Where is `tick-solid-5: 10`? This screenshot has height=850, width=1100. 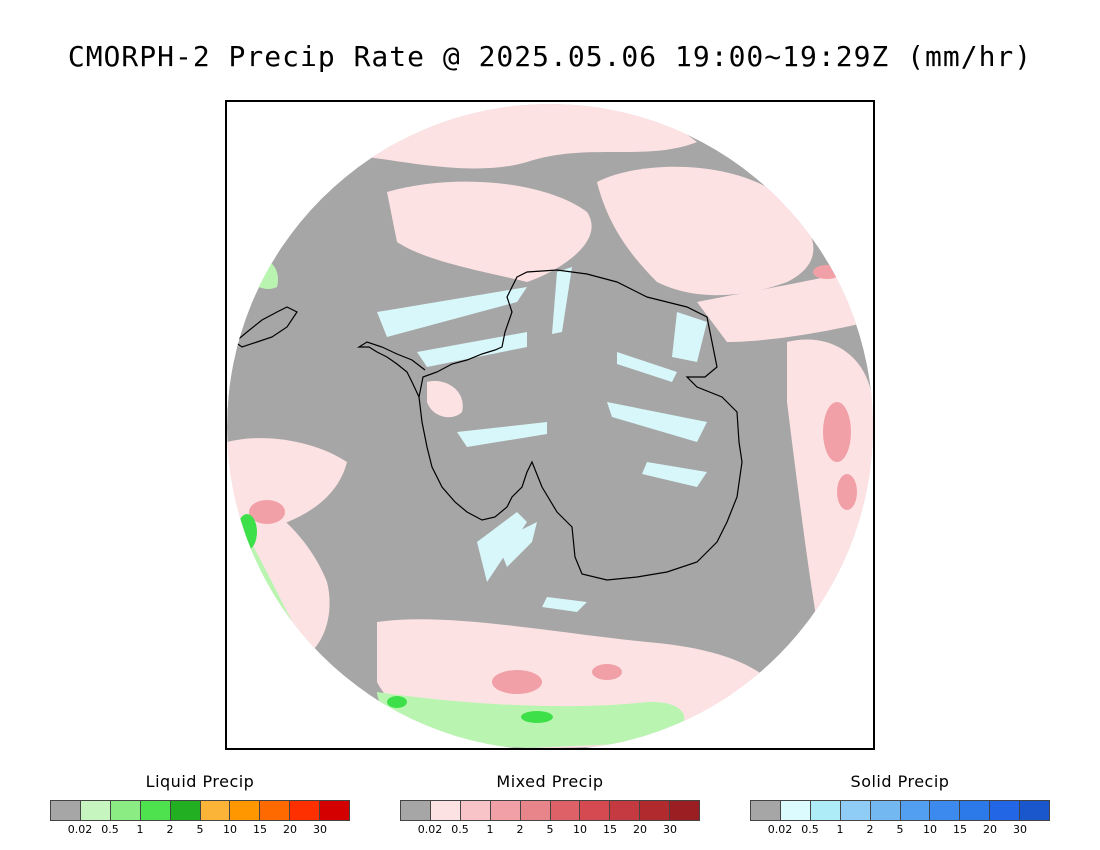
tick-solid-5: 10 is located at coordinates (930, 829).